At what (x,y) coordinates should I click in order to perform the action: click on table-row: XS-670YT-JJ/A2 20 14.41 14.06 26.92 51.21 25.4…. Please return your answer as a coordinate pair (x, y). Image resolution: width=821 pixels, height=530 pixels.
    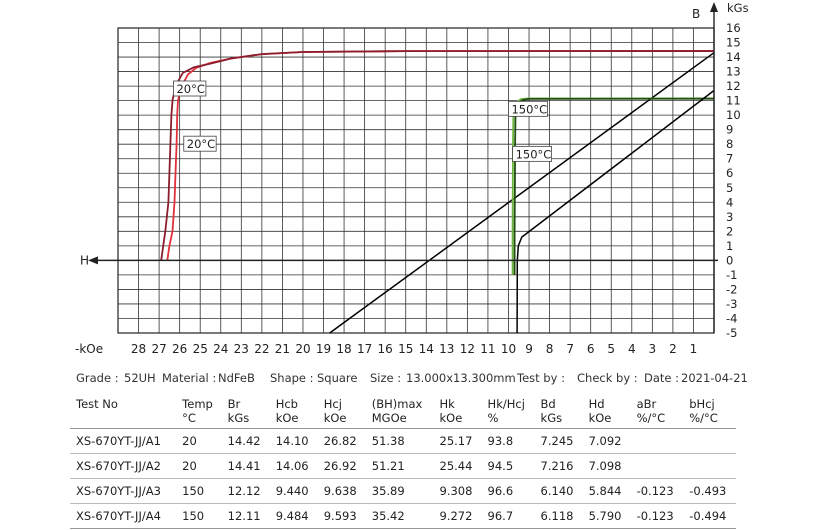
    Looking at the image, I should click on (403, 466).